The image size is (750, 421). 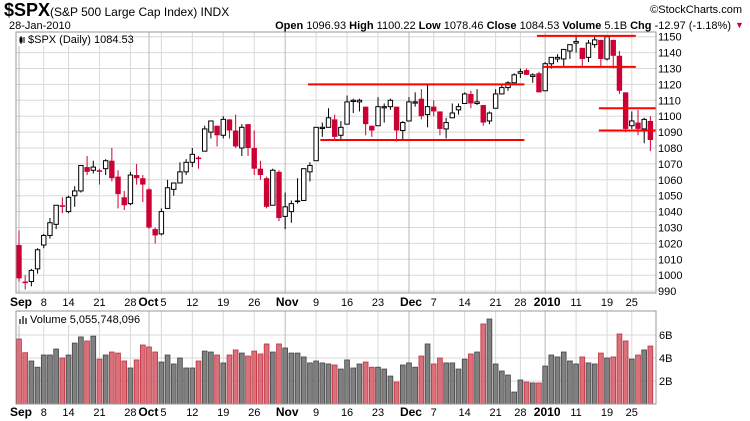 I want to click on volume-legend-text: Volume 5,055,748,096, so click(x=85, y=320).